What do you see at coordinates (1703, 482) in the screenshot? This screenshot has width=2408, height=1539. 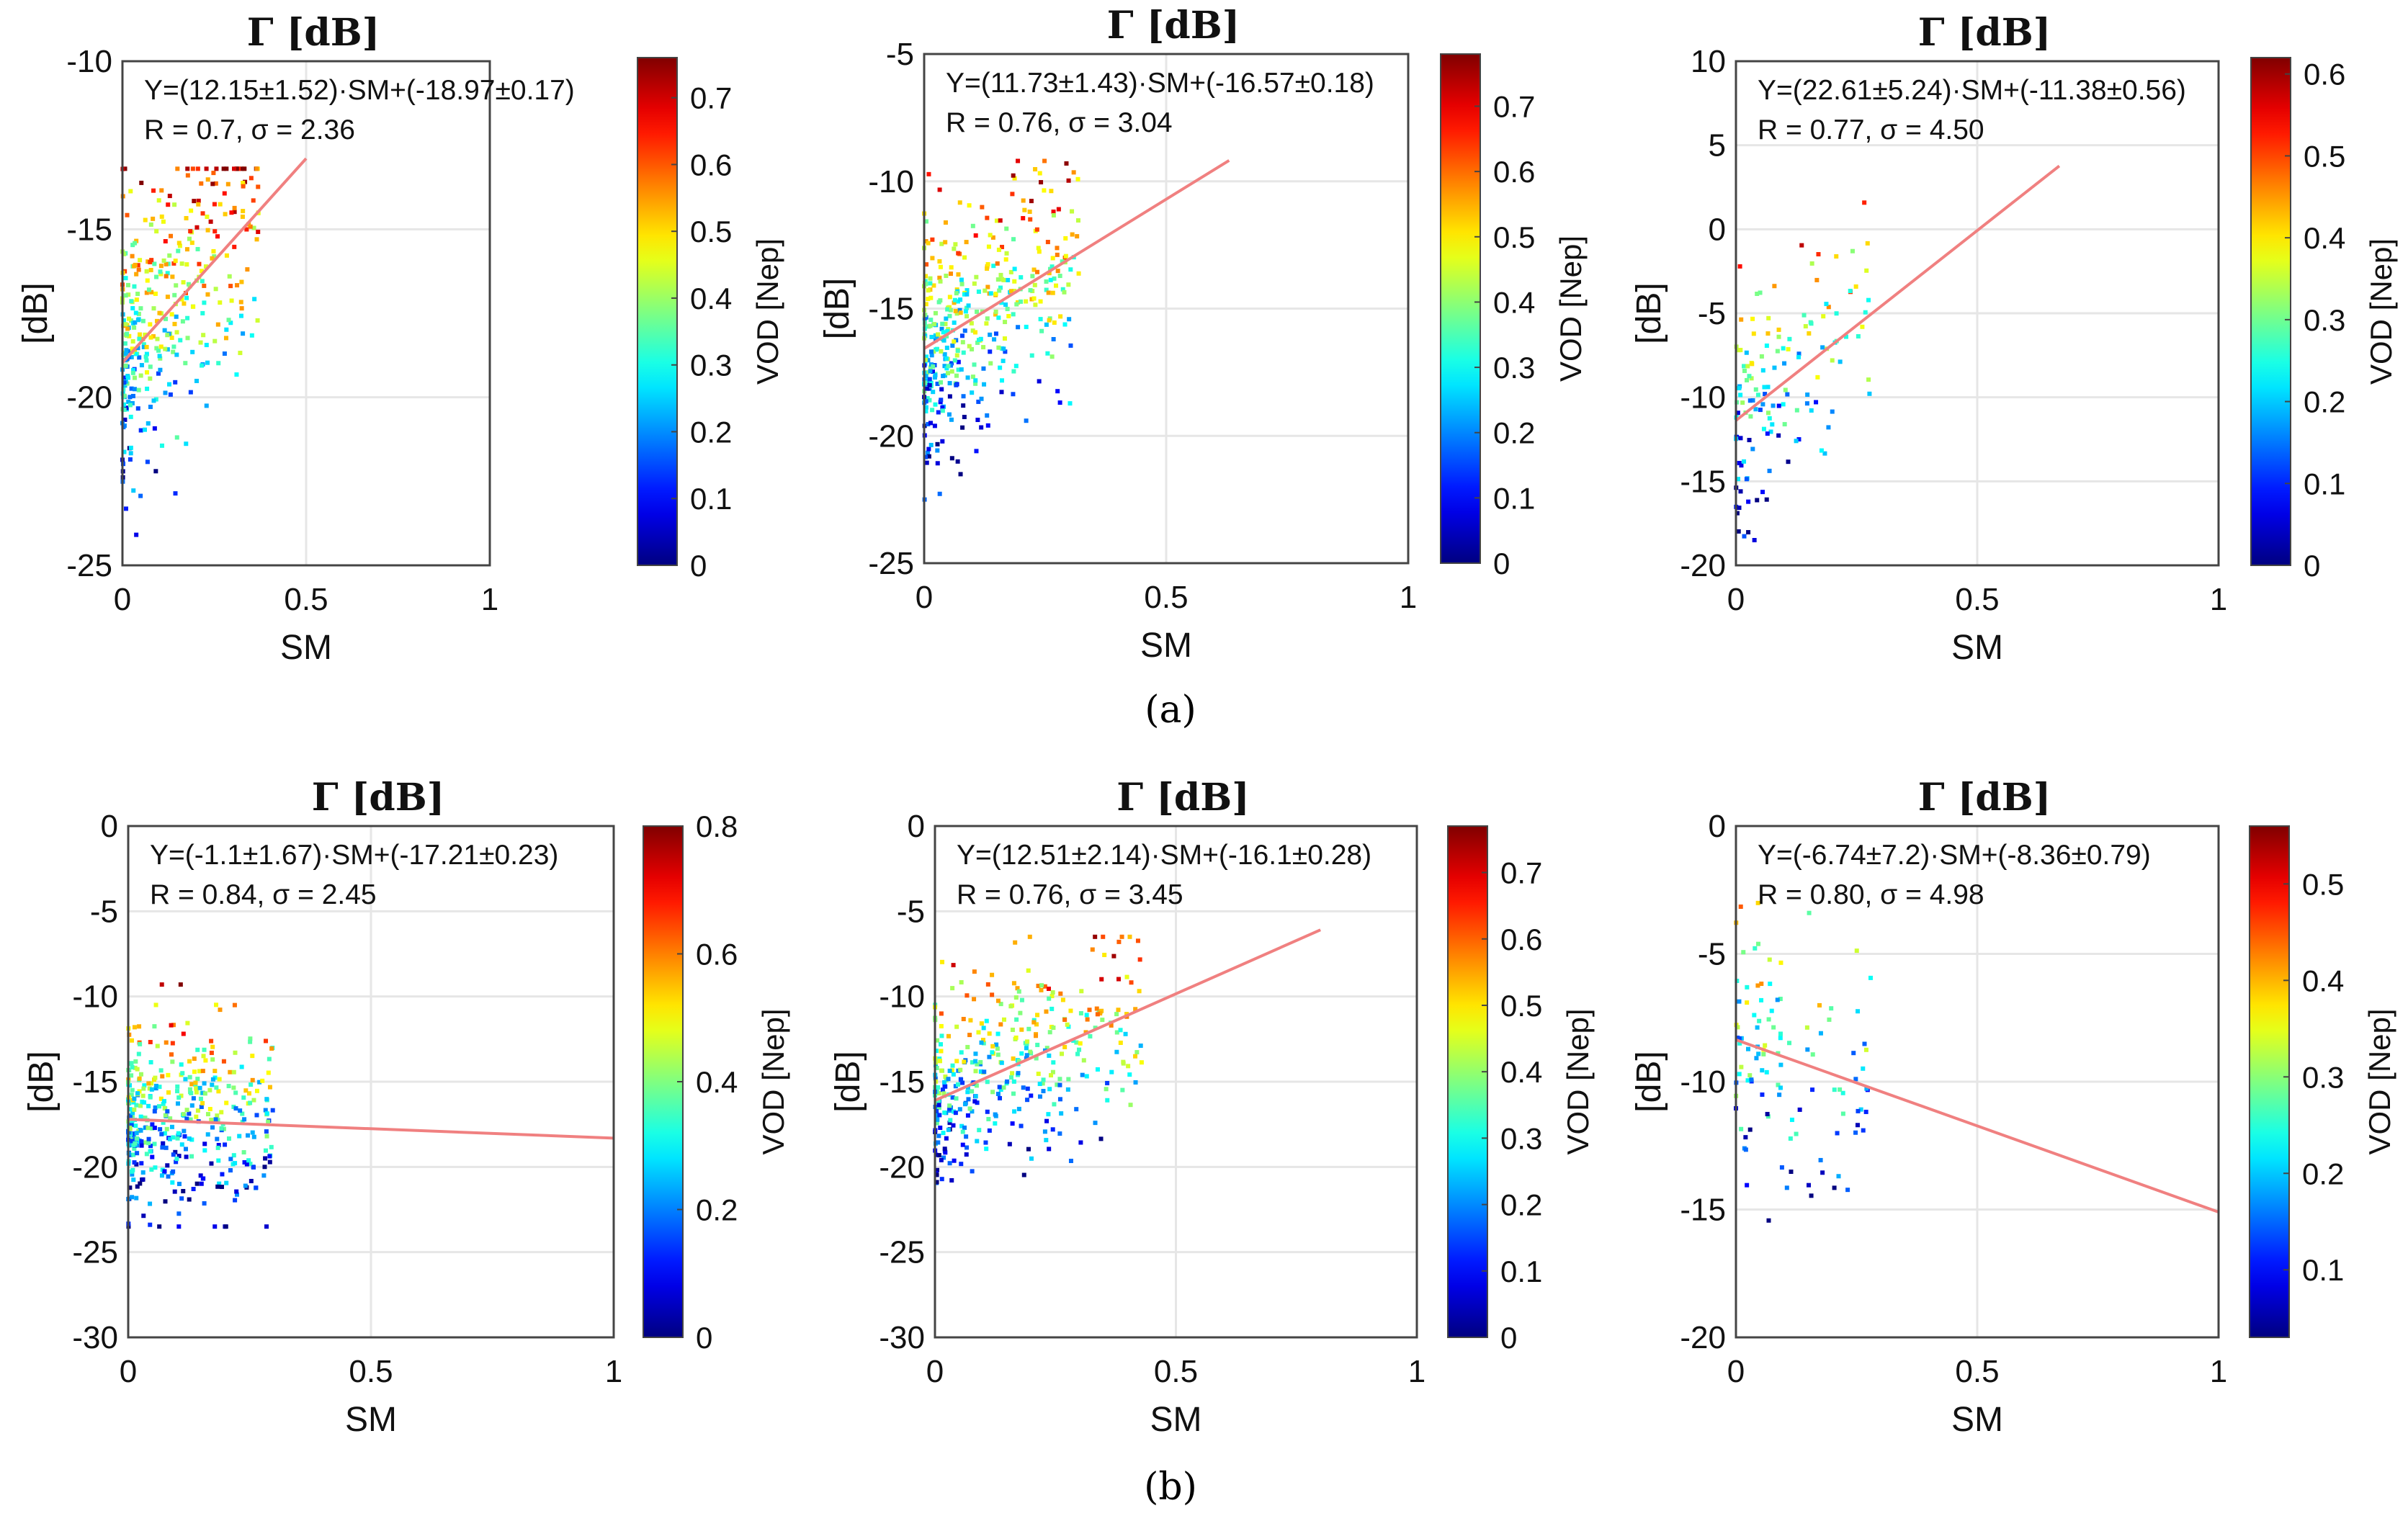 I see `y-tick-label: -15` at bounding box center [1703, 482].